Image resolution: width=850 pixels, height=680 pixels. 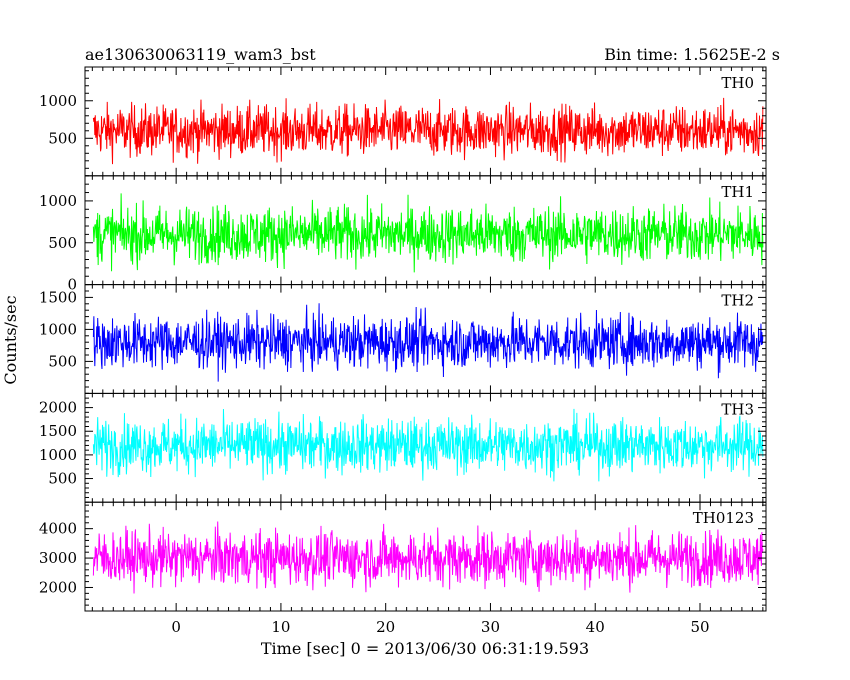 I want to click on panel-label-th3: TH3, so click(x=737, y=409).